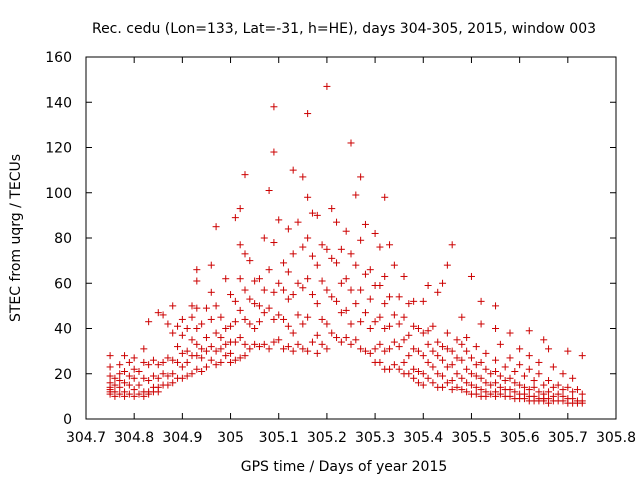  What do you see at coordinates (520, 438) in the screenshot?
I see `x-tick-label: 305.6` at bounding box center [520, 438].